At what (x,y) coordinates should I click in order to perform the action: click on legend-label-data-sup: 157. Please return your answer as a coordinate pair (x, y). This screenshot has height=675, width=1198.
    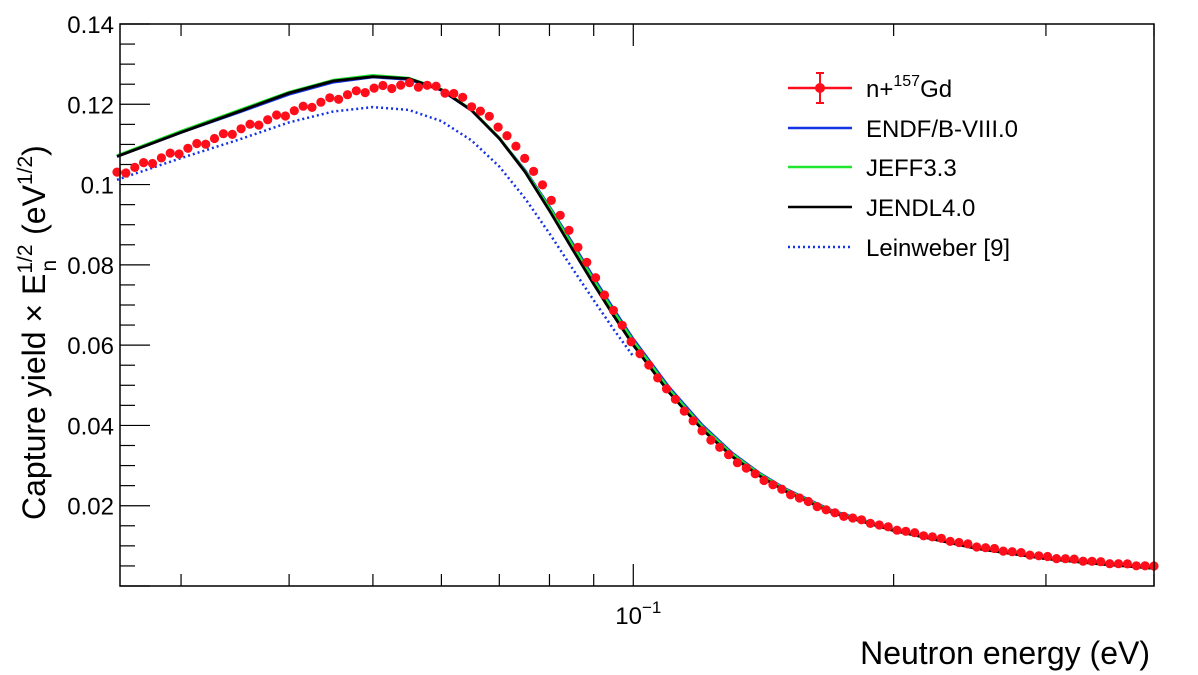
    Looking at the image, I should click on (906, 81).